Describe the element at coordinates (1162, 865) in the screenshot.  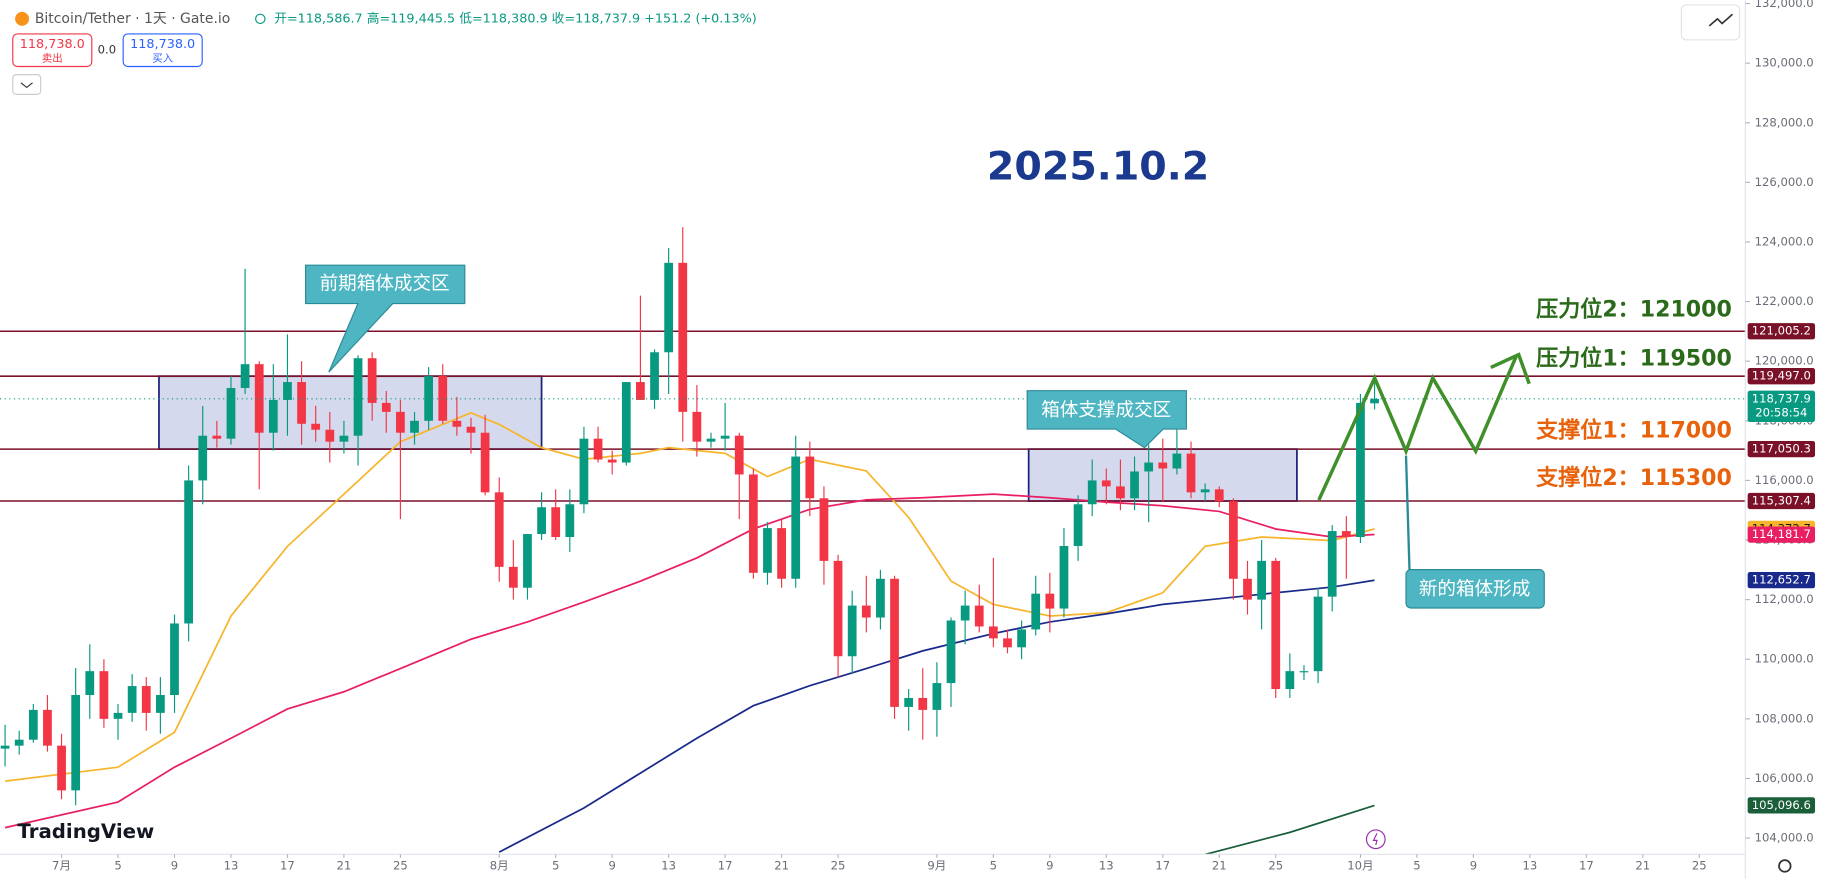
I see `x-tick-label: 17` at that location.